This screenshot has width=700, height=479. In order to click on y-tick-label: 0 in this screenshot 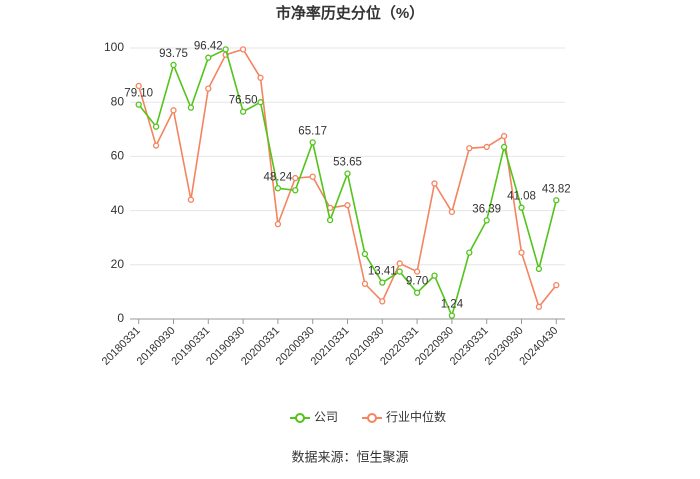, I will do `click(120, 318)`.